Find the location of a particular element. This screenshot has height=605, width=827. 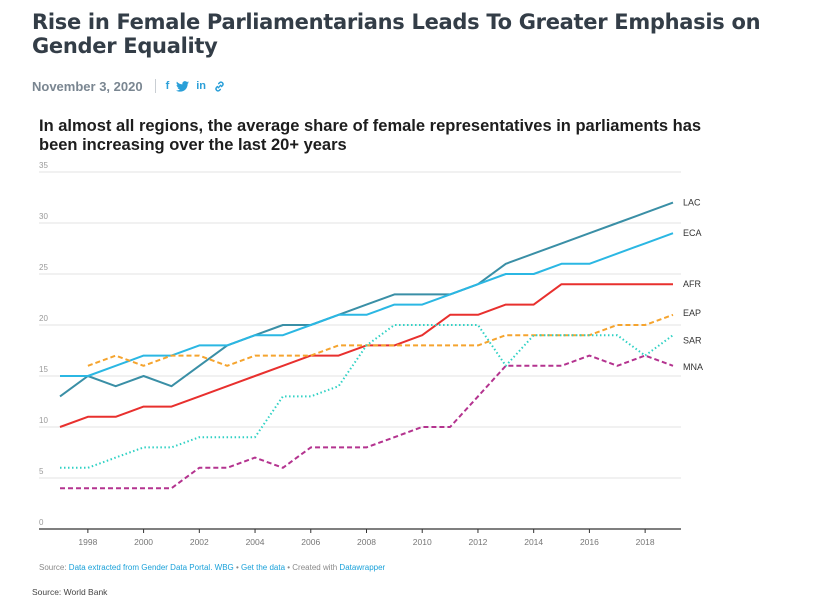

series-label-eap: EAP is located at coordinates (692, 313).